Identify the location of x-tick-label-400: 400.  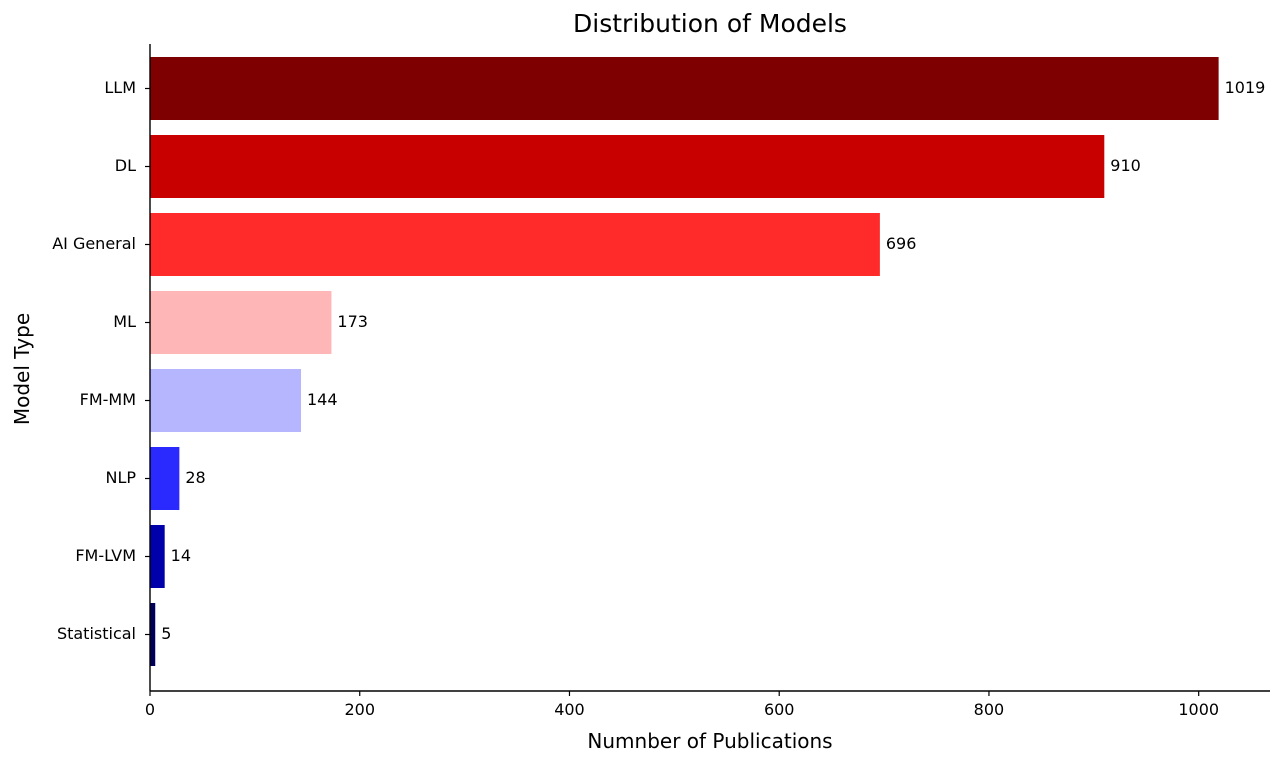
(569, 709).